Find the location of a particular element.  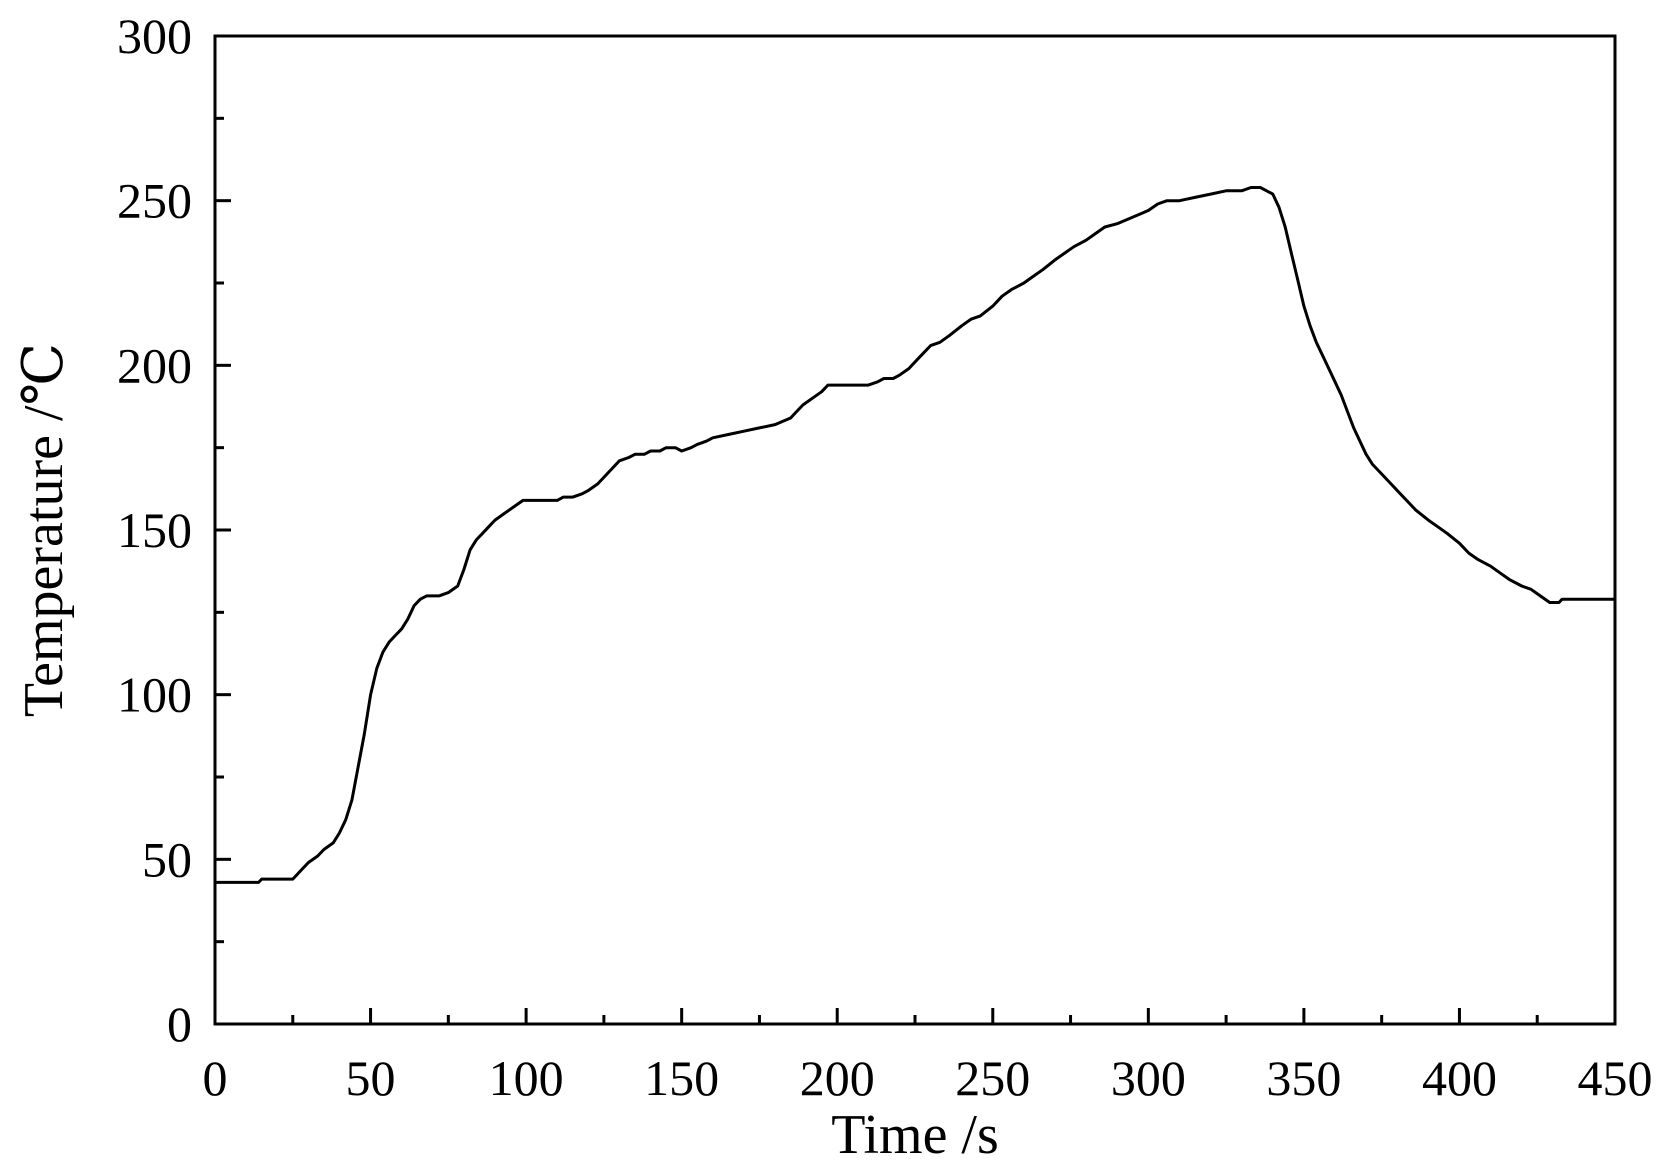

y-tick-label: 300 is located at coordinates (154, 36).